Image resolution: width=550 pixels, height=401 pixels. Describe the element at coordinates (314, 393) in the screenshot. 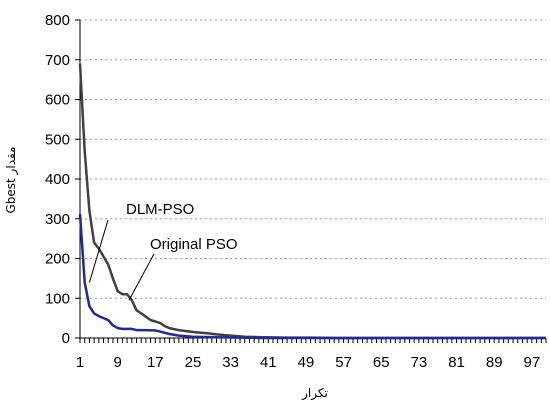

I see `x-axis-title: تکرار` at that location.